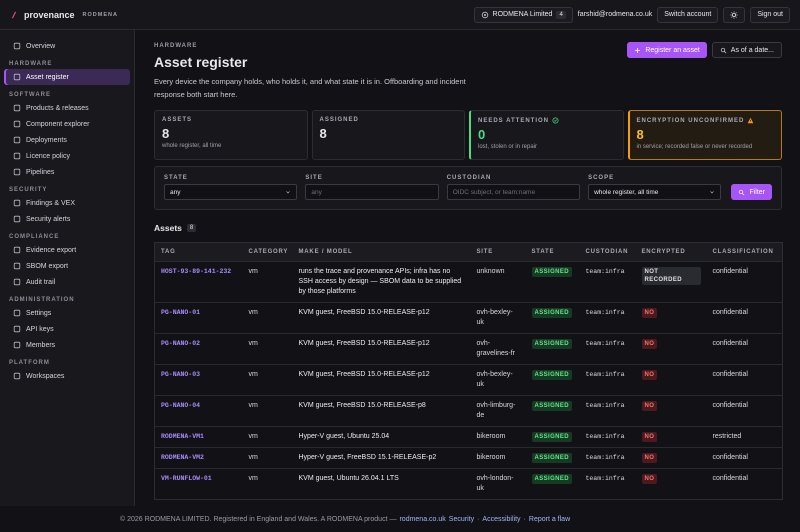  Describe the element at coordinates (181, 312) in the screenshot. I see `asset-tag: PG-NANO-01` at that location.